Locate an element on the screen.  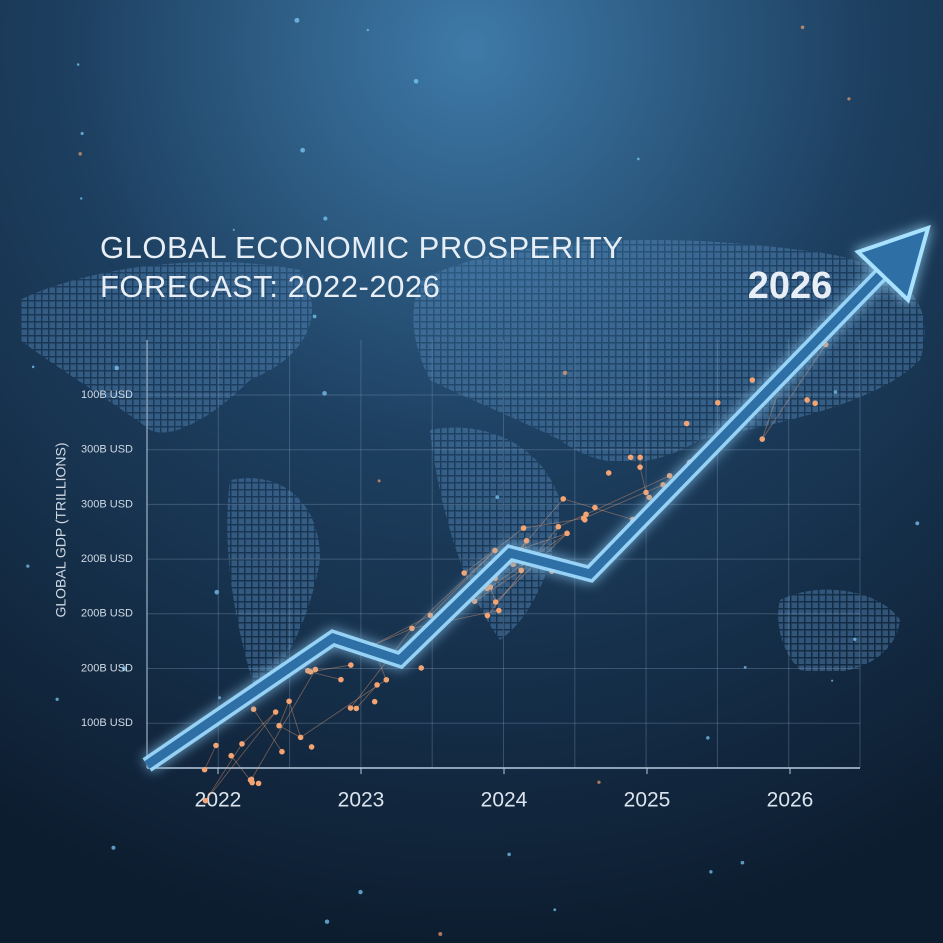
highlight-year: 2026 is located at coordinates (790, 286).